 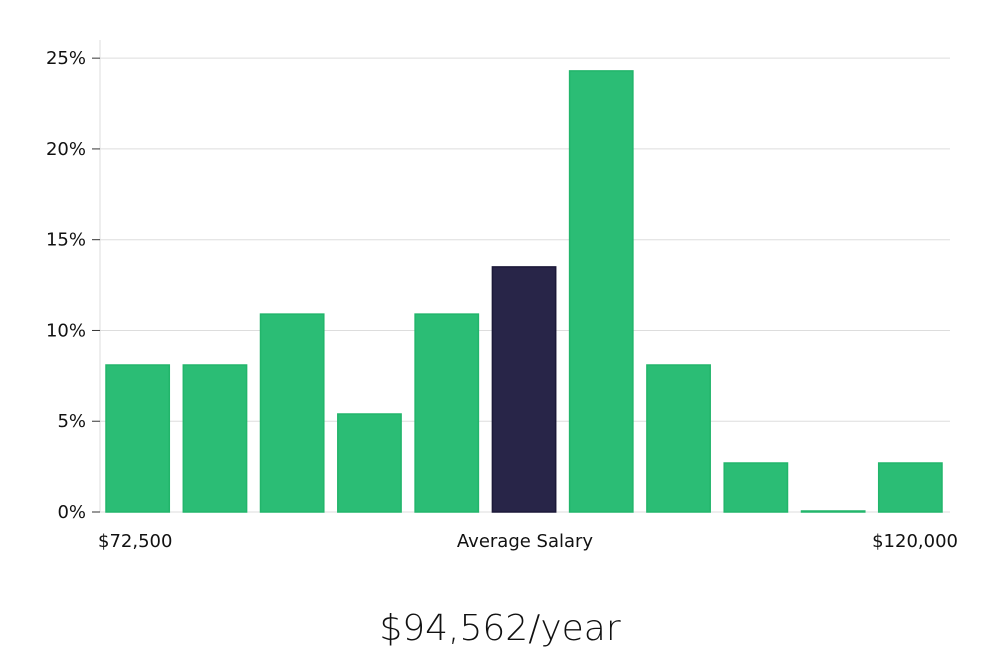 I want to click on y-tick-label: 15%, so click(x=66, y=240).